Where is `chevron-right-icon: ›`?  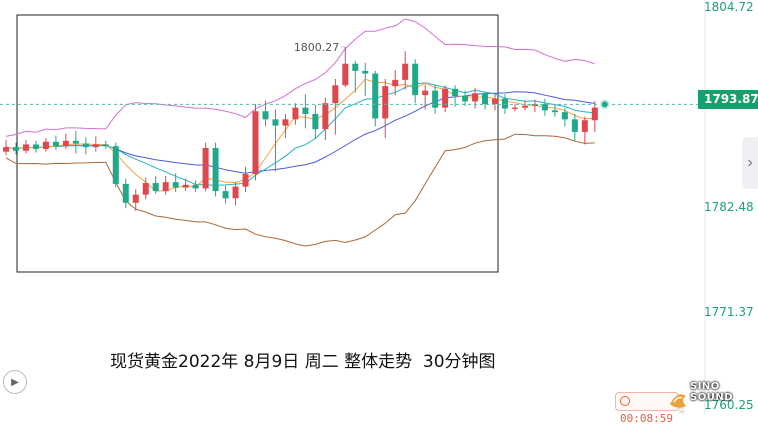
chevron-right-icon: › is located at coordinates (750, 163).